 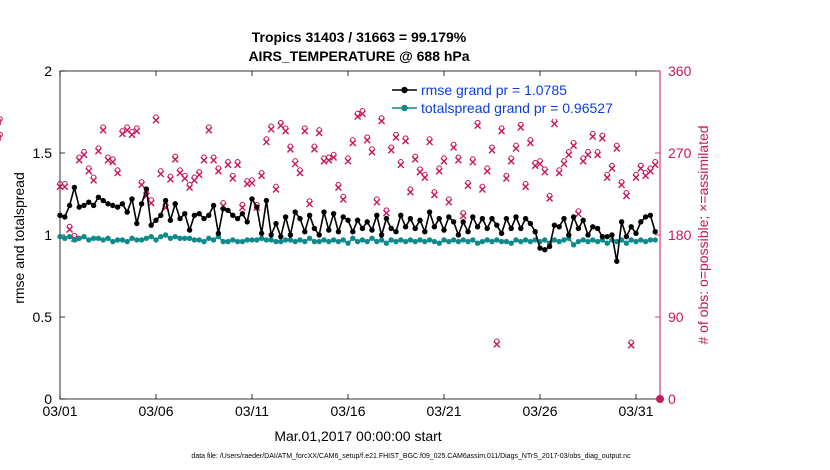 What do you see at coordinates (19, 238) in the screenshot?
I see `y-axis-label: rmse and totalspread` at bounding box center [19, 238].